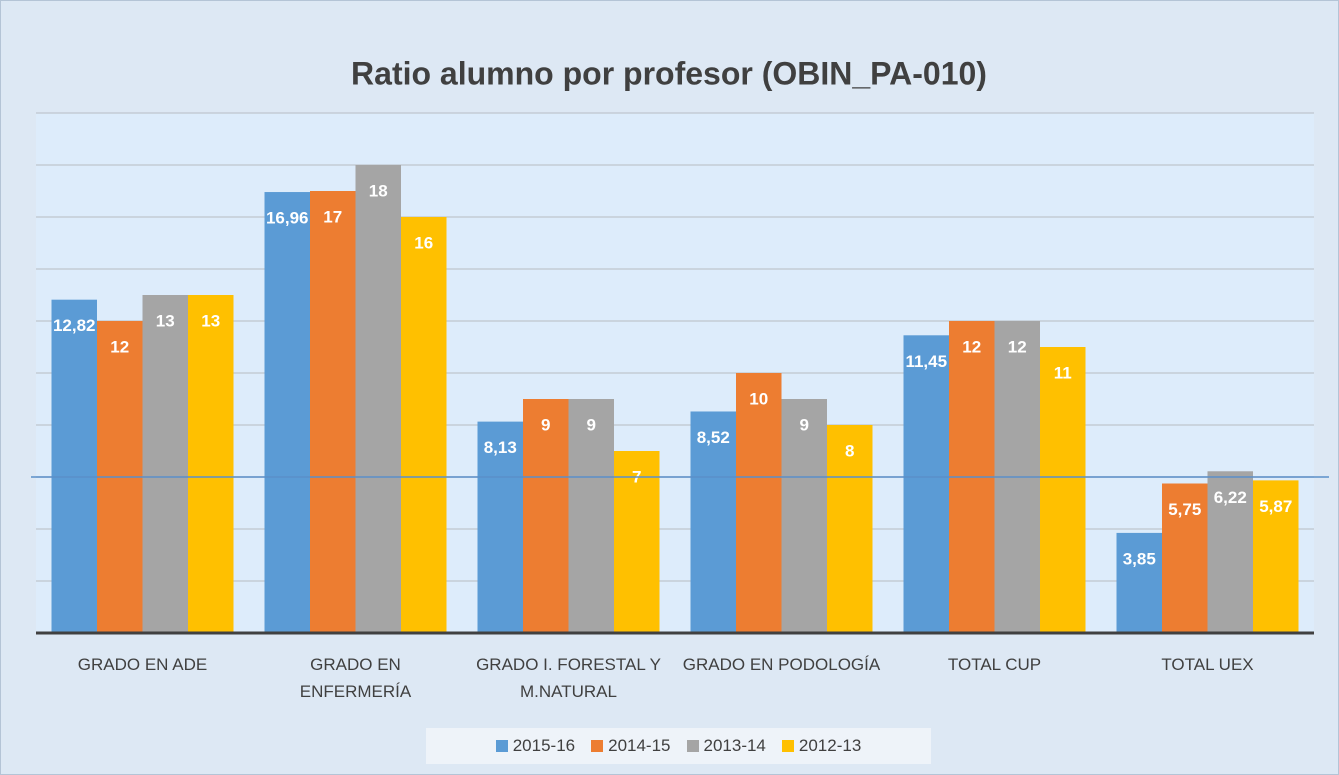 The image size is (1339, 775). Describe the element at coordinates (713, 437) in the screenshot. I see `value-label: 8,52` at that location.